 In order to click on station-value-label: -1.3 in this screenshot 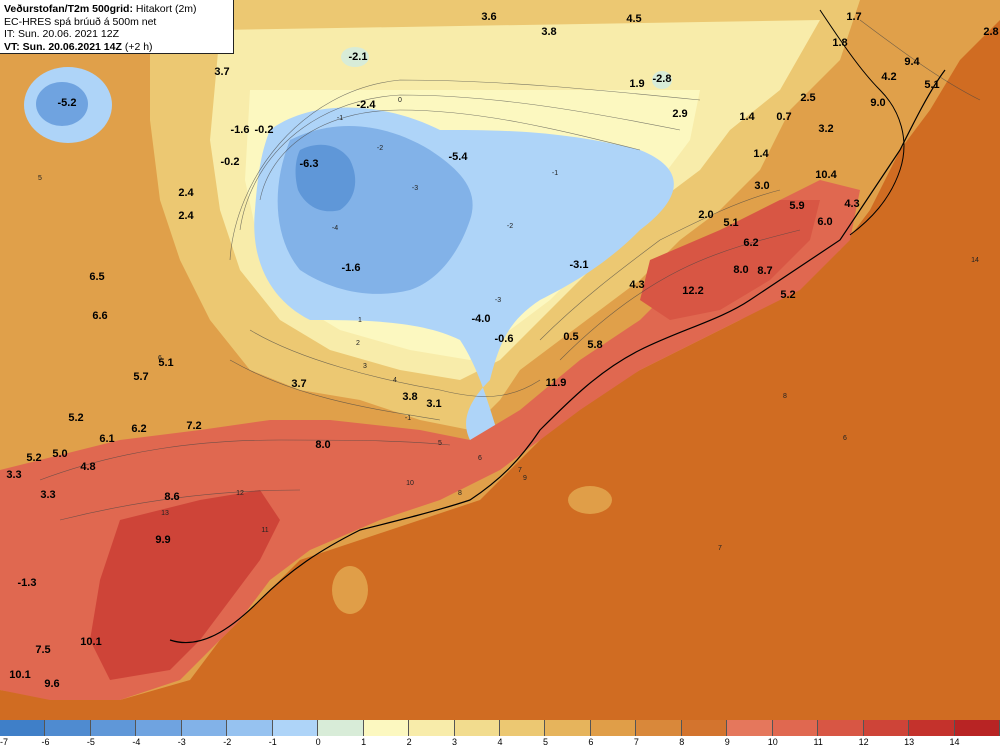, I will do `click(27, 583)`.